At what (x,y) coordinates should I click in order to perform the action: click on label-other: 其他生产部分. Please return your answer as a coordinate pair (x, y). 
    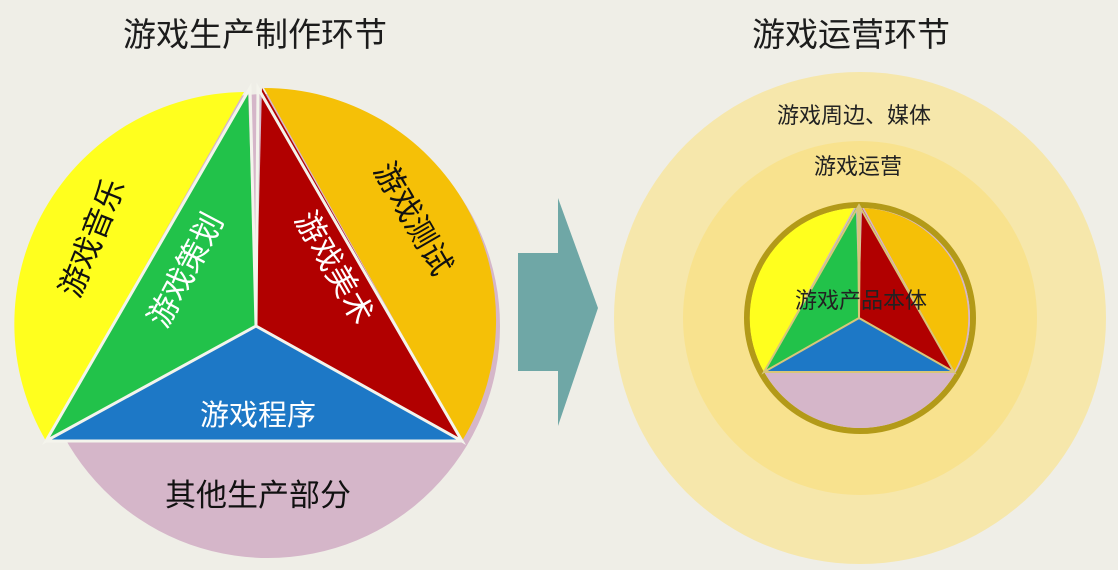
    Looking at the image, I should click on (258, 496).